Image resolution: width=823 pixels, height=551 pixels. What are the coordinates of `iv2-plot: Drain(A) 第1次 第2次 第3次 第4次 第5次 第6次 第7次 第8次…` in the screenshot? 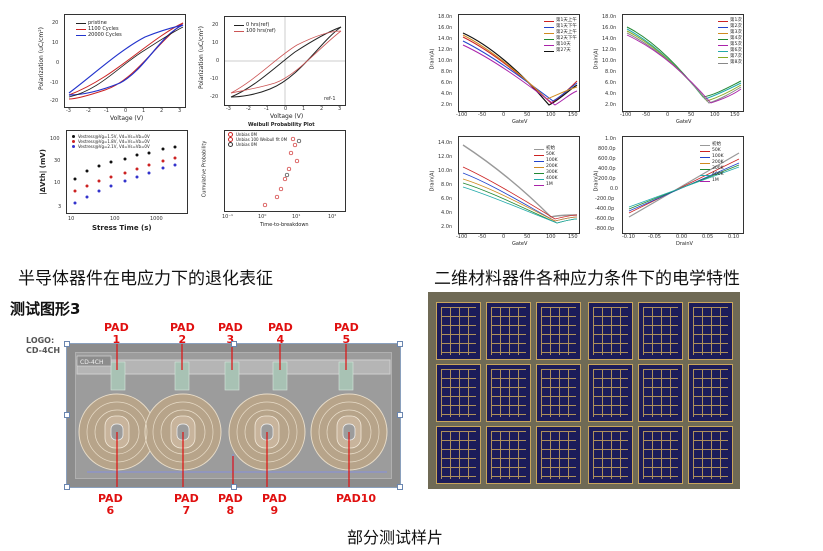 It's located at (670, 67).